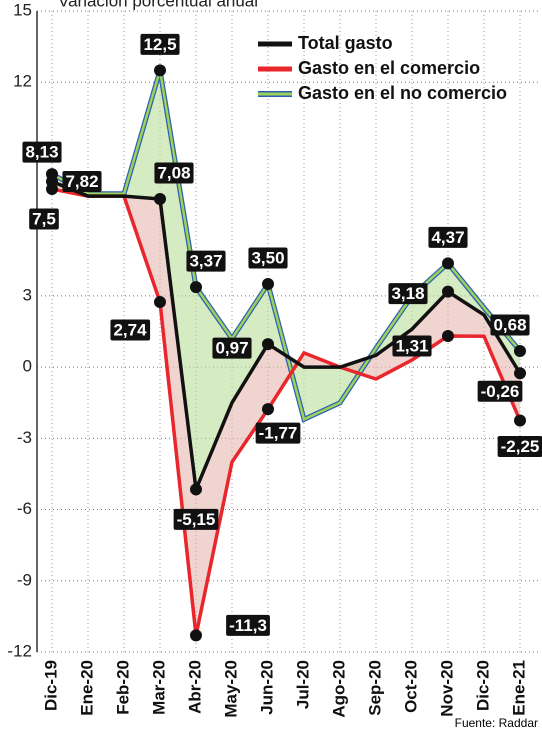 The width and height of the screenshot is (542, 733). What do you see at coordinates (402, 93) in the screenshot?
I see `legend-label: Gasto en el no comercio` at bounding box center [402, 93].